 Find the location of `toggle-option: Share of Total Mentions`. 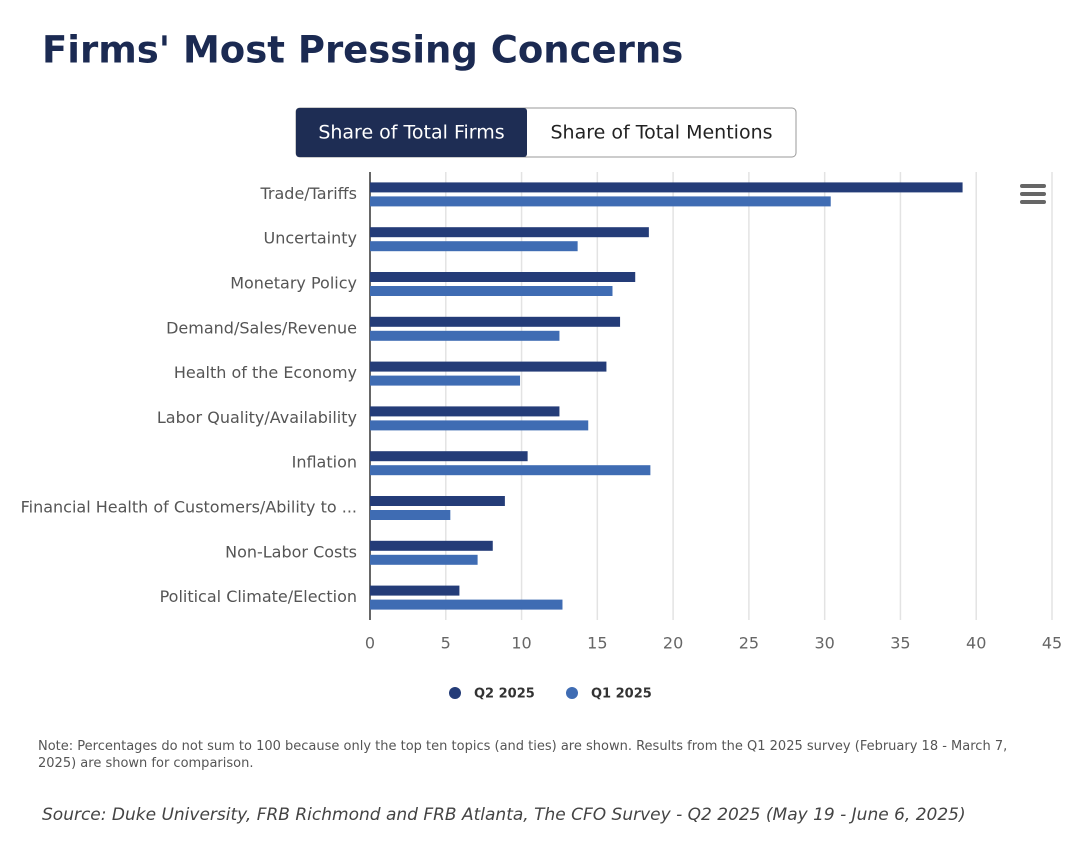

toggle-option: Share of Total Mentions is located at coordinates (661, 133).